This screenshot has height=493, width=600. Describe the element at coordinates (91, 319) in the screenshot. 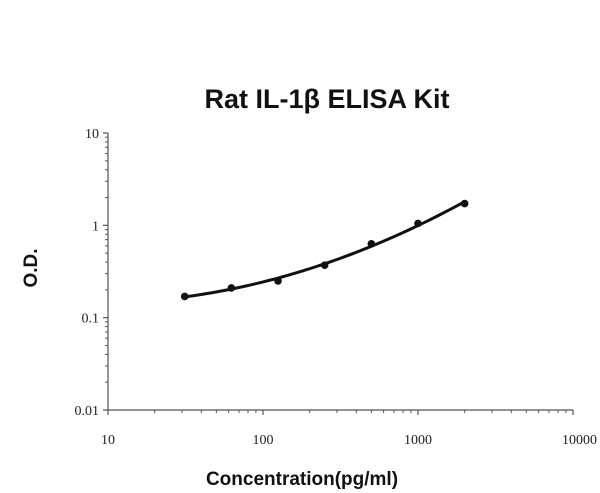

I see `y-tick-label: 0.1` at that location.